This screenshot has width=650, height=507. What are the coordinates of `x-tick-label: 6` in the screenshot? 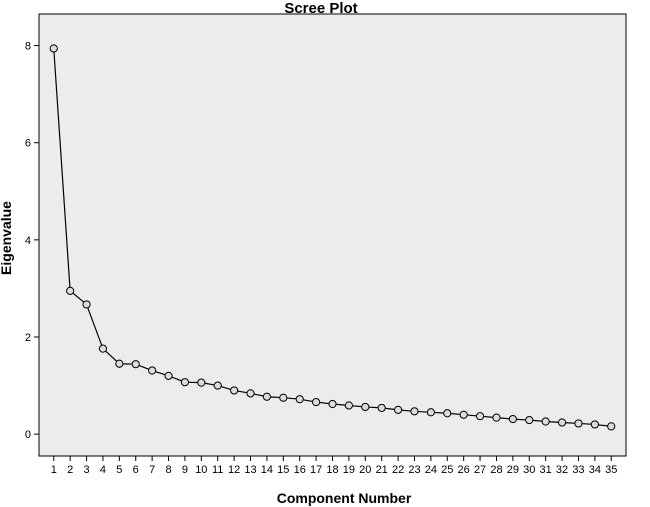 It's located at (136, 470).